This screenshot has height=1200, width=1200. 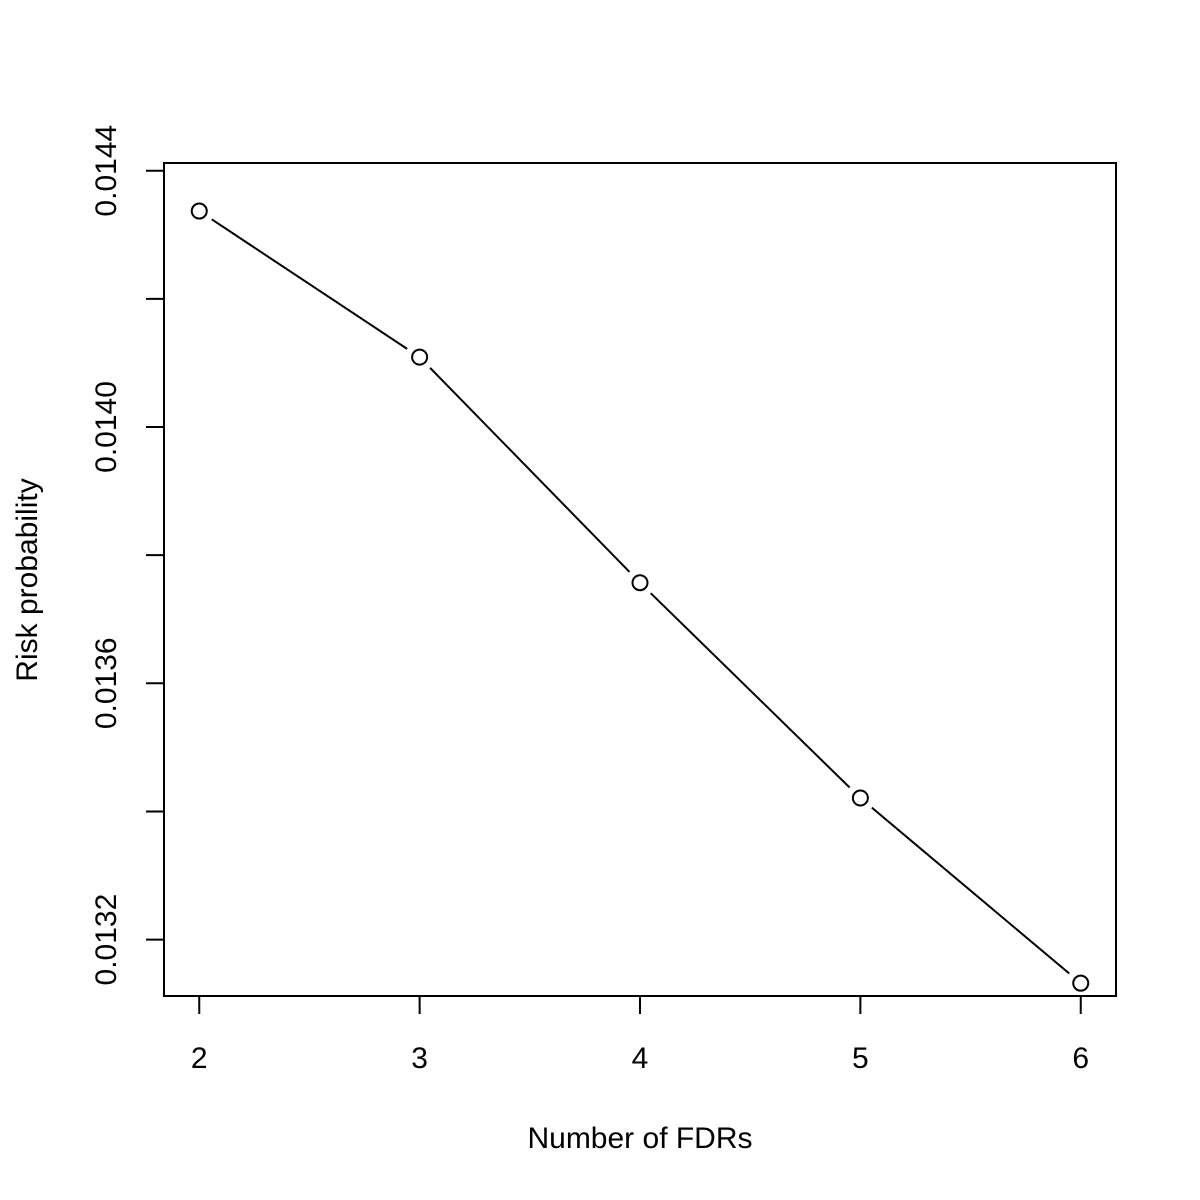 What do you see at coordinates (1080, 1058) in the screenshot?
I see `x-tick-label: 6` at bounding box center [1080, 1058].